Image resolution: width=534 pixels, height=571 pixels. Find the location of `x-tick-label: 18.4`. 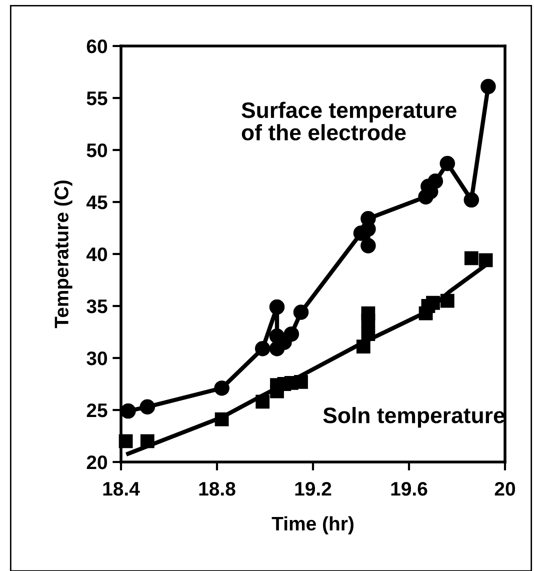

x-tick-label: 18.4 is located at coordinates (121, 489).